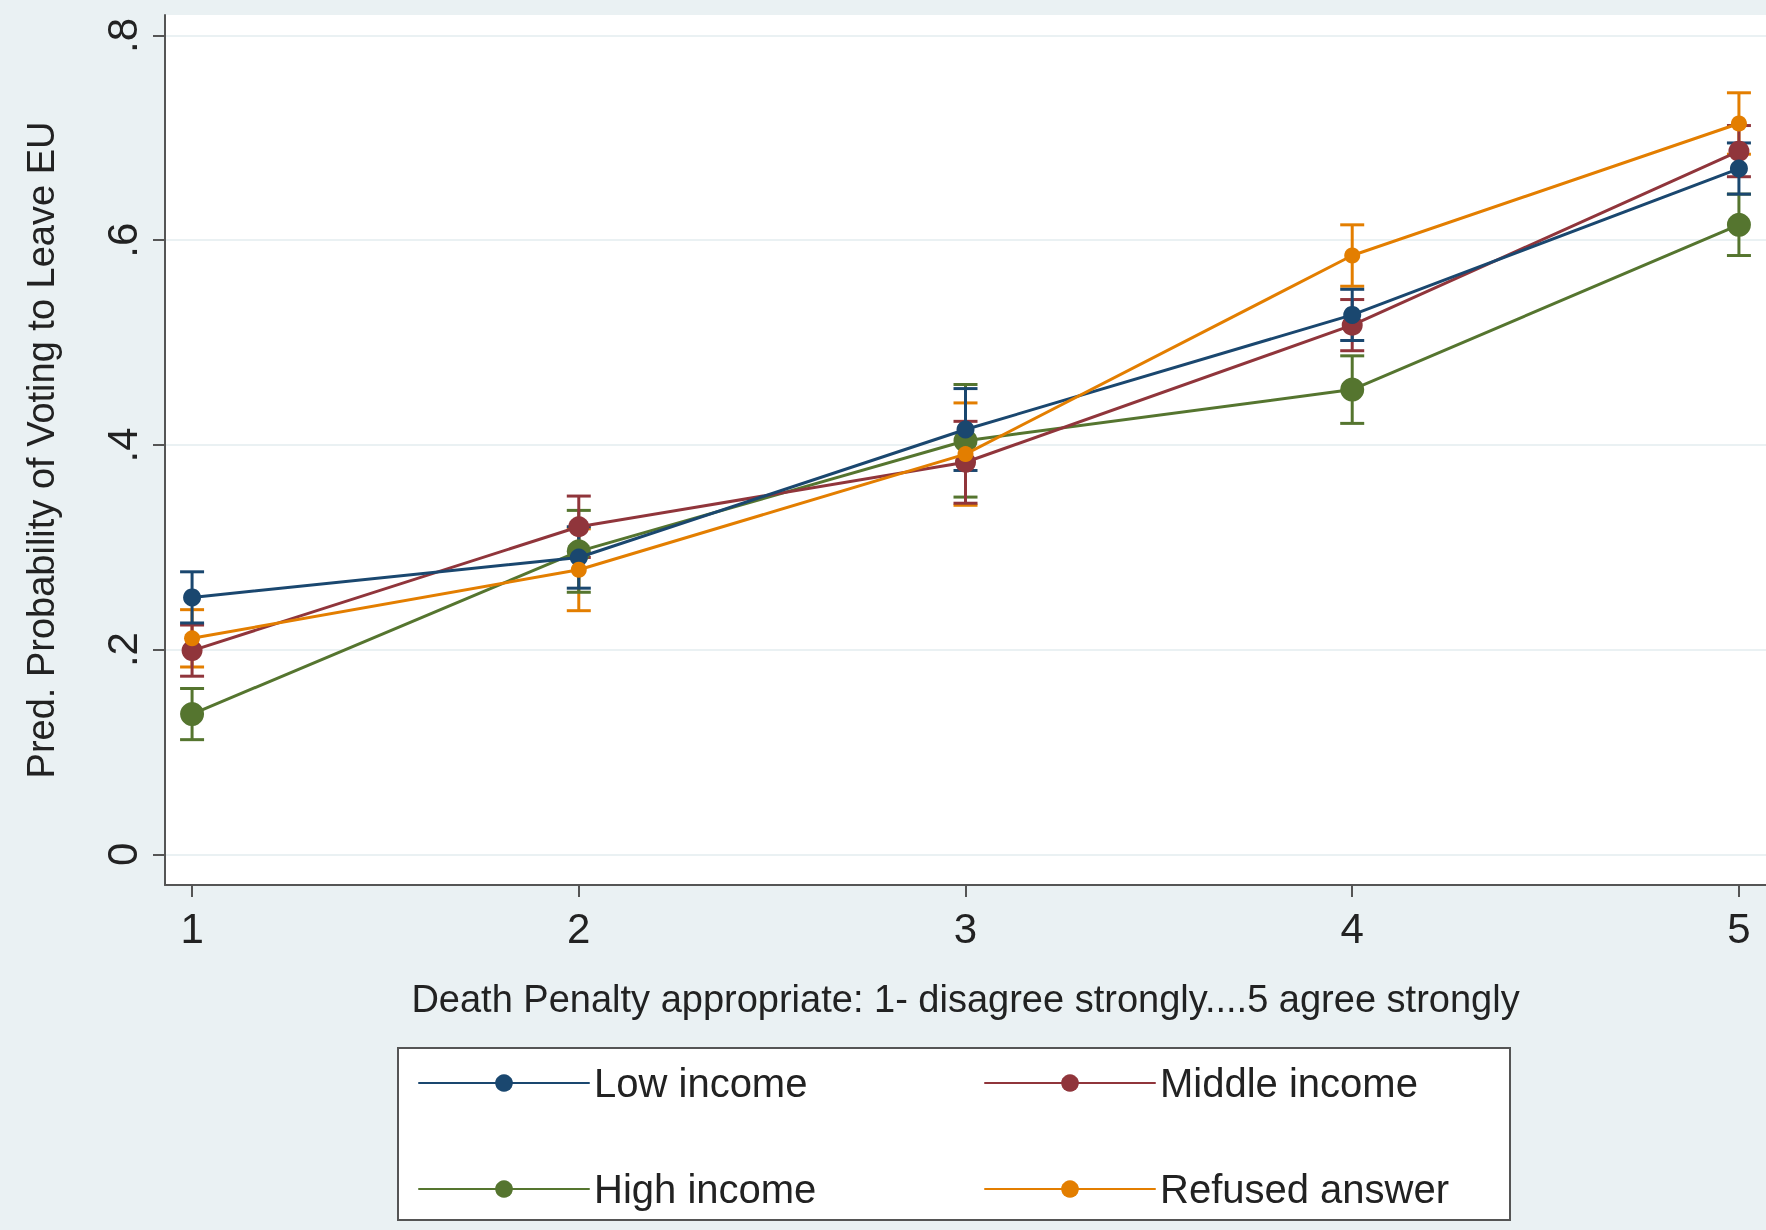 Image resolution: width=1766 pixels, height=1230 pixels. I want to click on x-tick-label: 1, so click(192, 928).